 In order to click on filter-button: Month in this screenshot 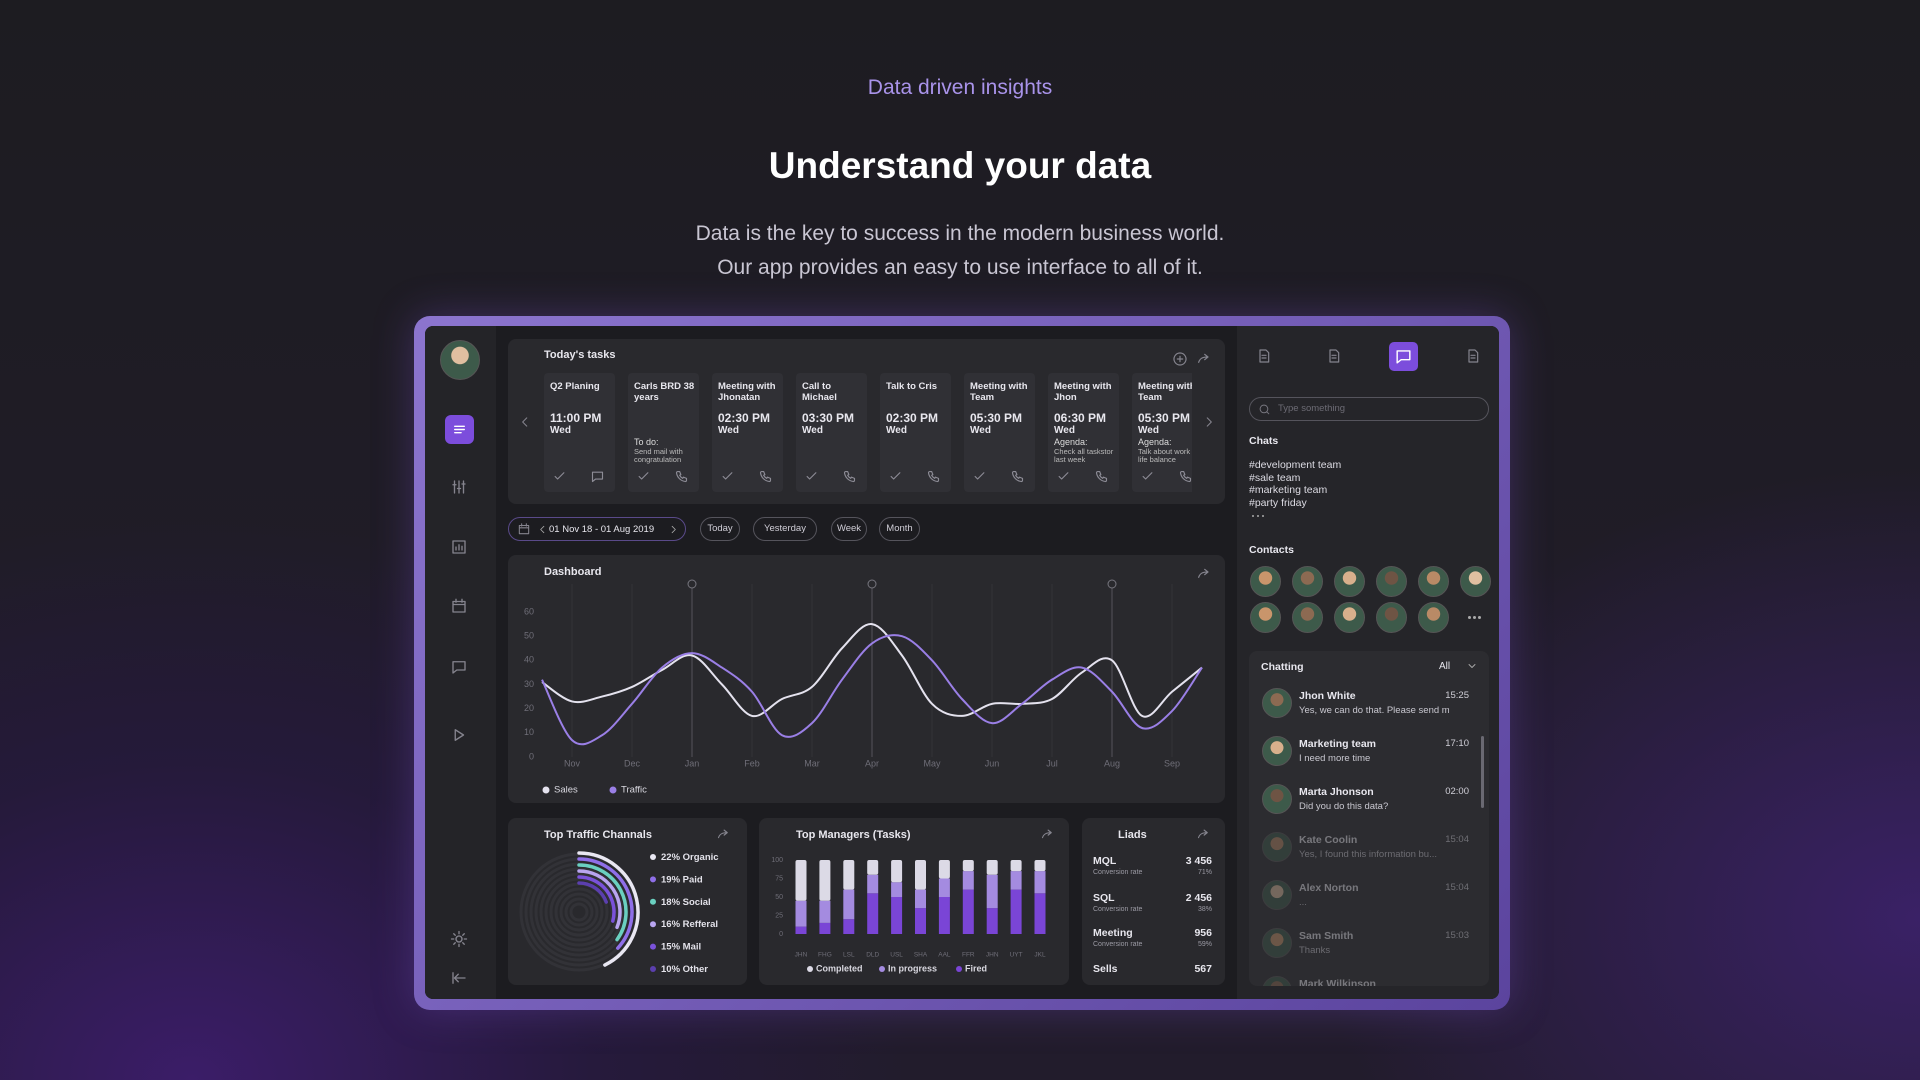, I will do `click(899, 529)`.